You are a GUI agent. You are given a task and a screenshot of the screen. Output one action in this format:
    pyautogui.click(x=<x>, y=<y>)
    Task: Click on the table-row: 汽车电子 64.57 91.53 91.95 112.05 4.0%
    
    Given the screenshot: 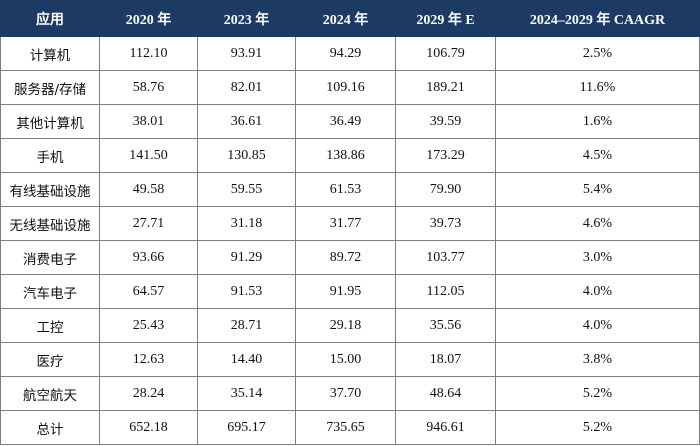 What is the action you would take?
    pyautogui.click(x=350, y=291)
    